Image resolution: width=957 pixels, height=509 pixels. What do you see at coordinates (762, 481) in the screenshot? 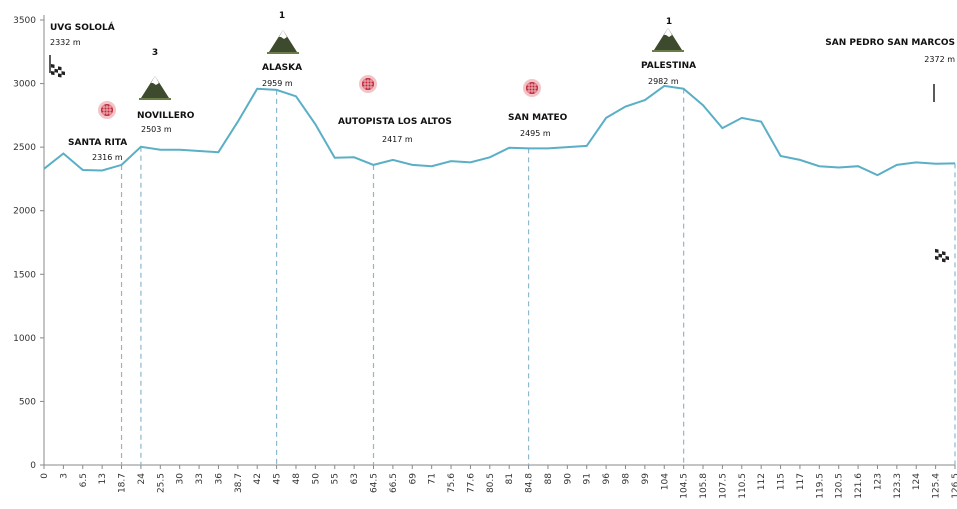
I see `x-tick-label: 112` at bounding box center [762, 481].